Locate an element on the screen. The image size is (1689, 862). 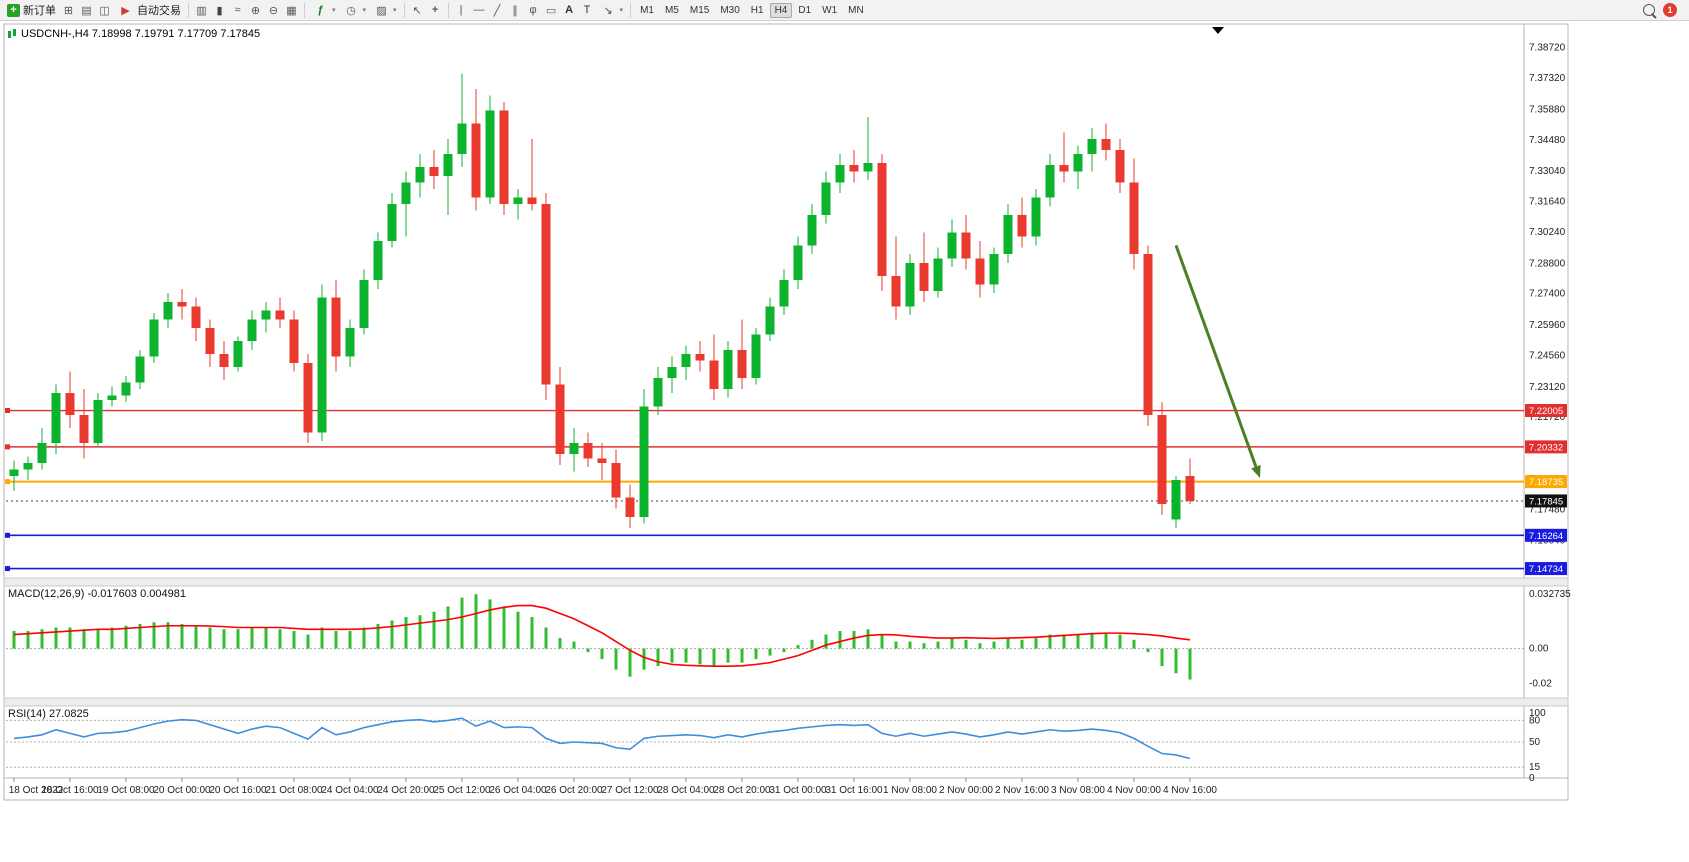
horizontal-line-7.22005 is located at coordinates (764, 411).